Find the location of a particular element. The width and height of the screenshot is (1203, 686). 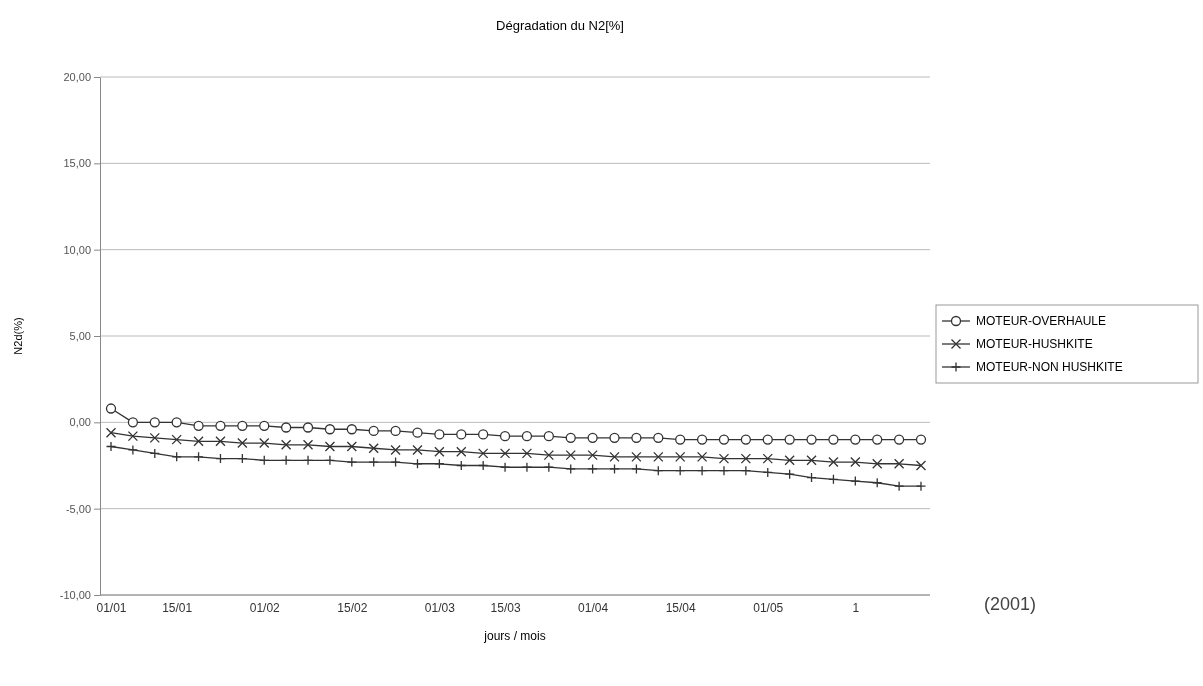

x-tick-label: 15/03 is located at coordinates (505, 607).